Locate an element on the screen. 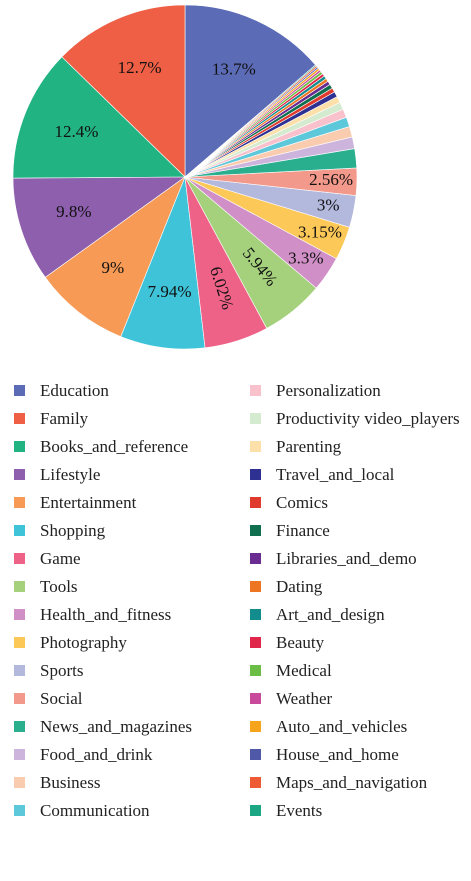  legend-item: Travel_and_local is located at coordinates (358, 474).